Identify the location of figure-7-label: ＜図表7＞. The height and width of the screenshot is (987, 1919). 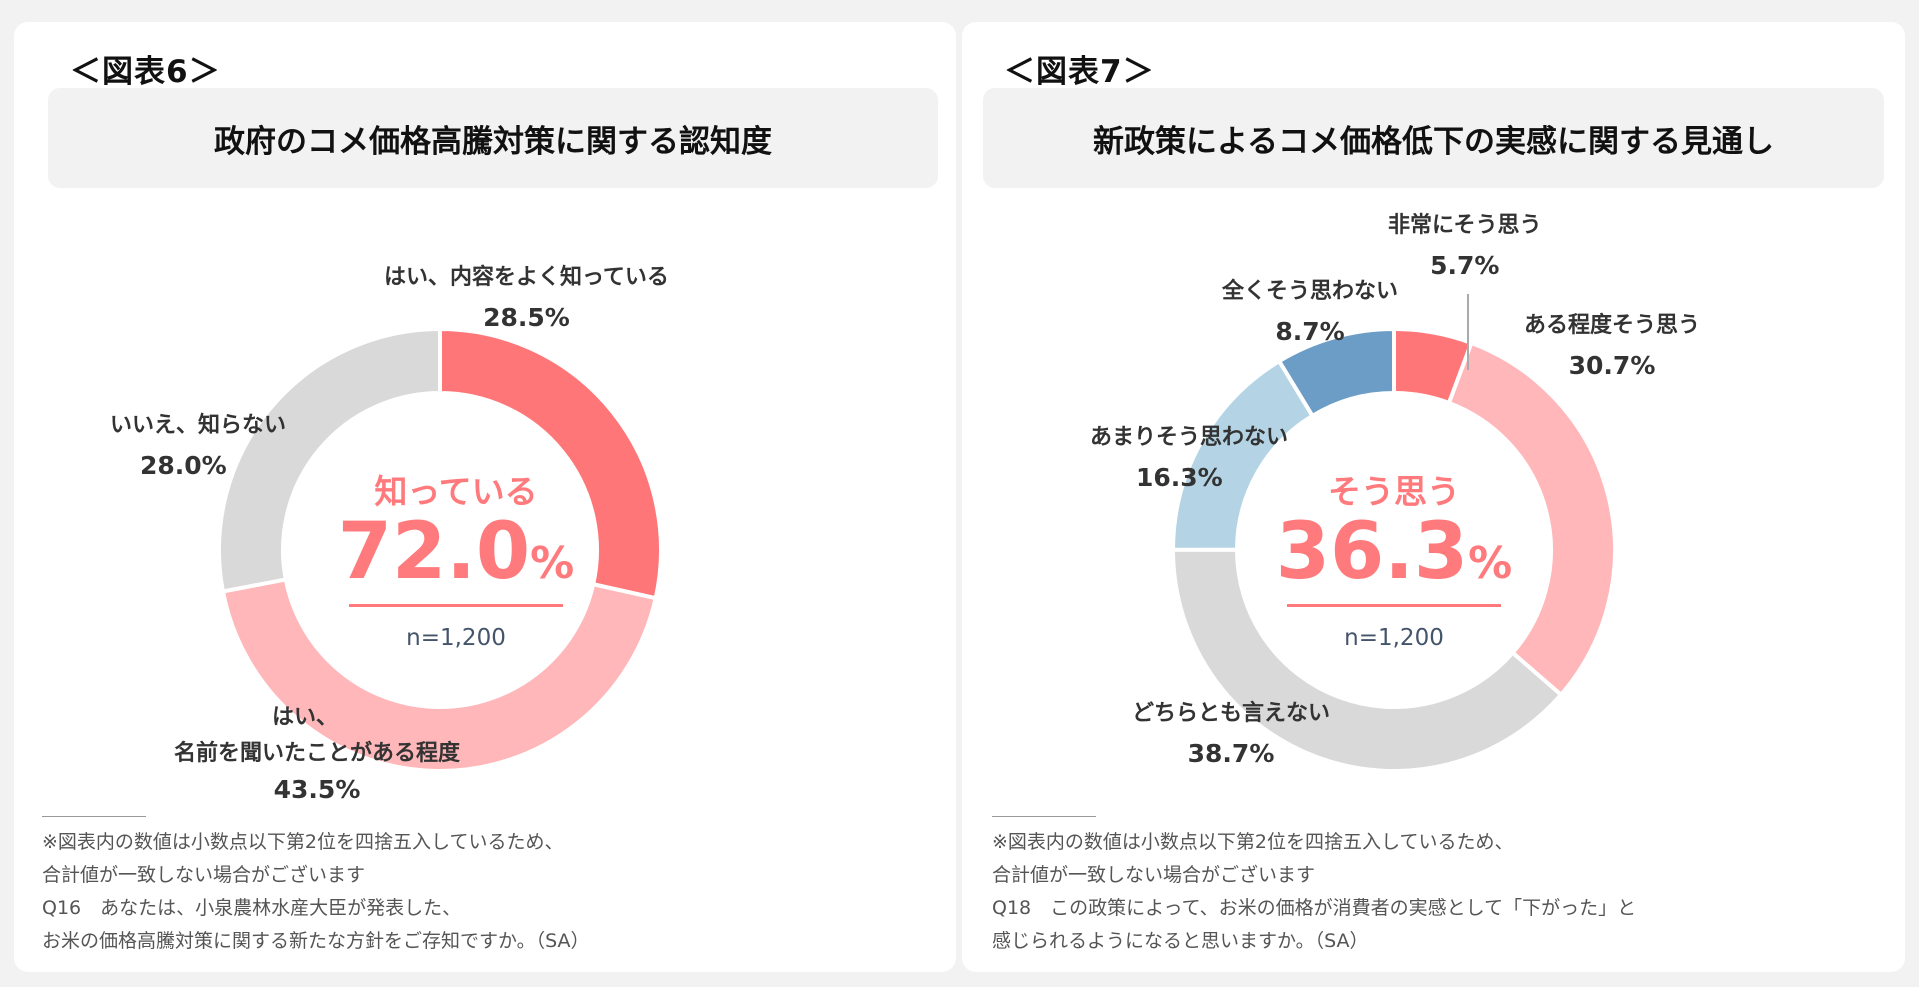
(1079, 72).